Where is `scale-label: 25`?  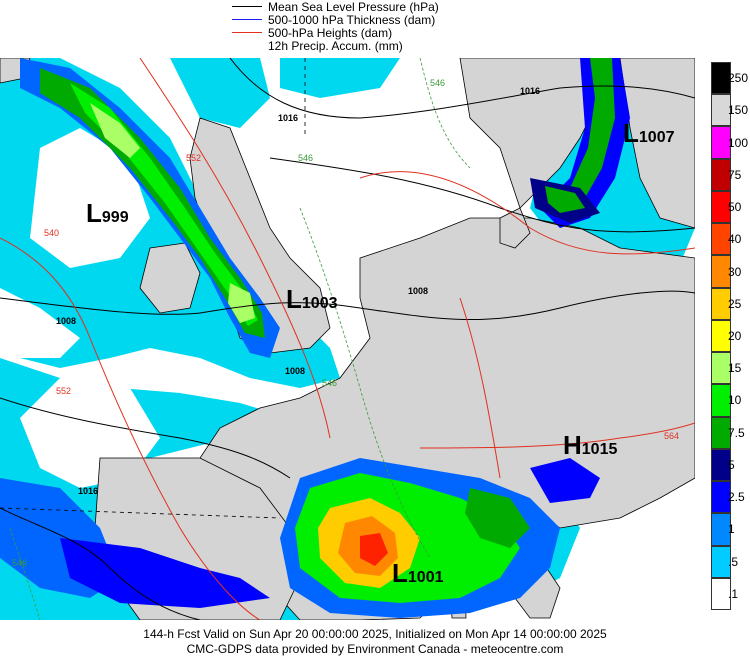 scale-label: 25 is located at coordinates (735, 303).